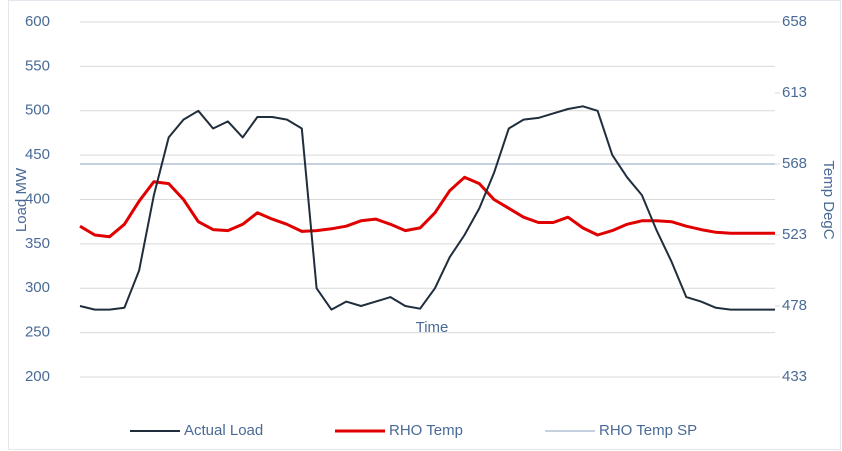 The height and width of the screenshot is (451, 842). What do you see at coordinates (828, 199) in the screenshot?
I see `y2-axis-title: Temp DegC` at bounding box center [828, 199].